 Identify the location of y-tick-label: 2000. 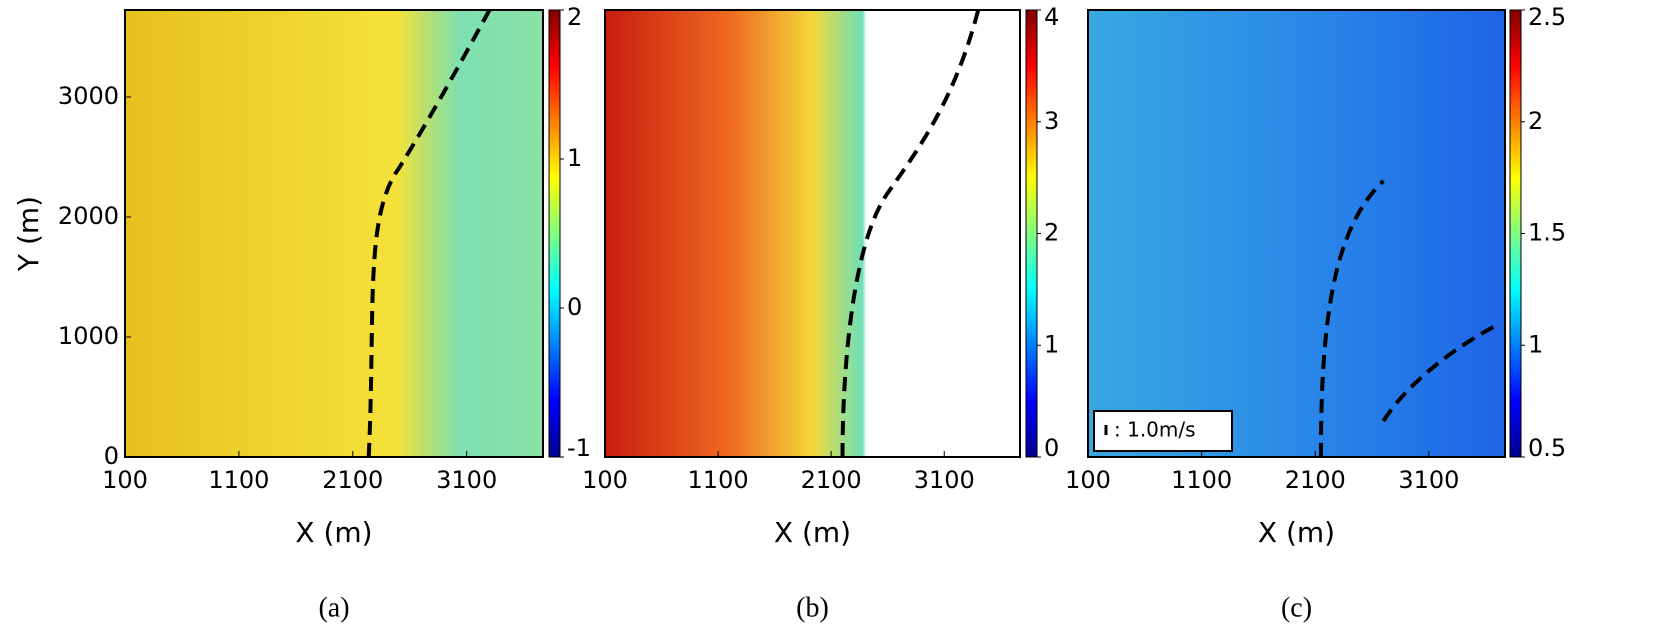
(88, 216).